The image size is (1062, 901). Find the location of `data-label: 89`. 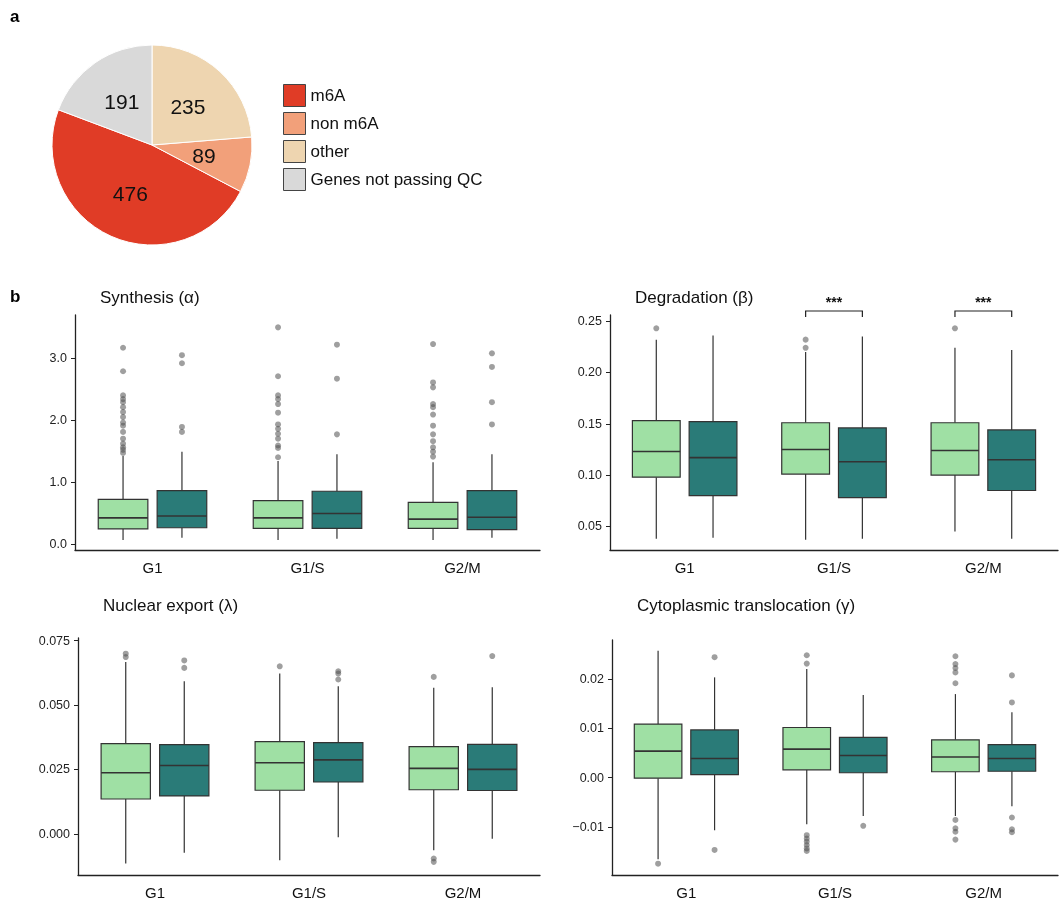

data-label: 89 is located at coordinates (204, 156).